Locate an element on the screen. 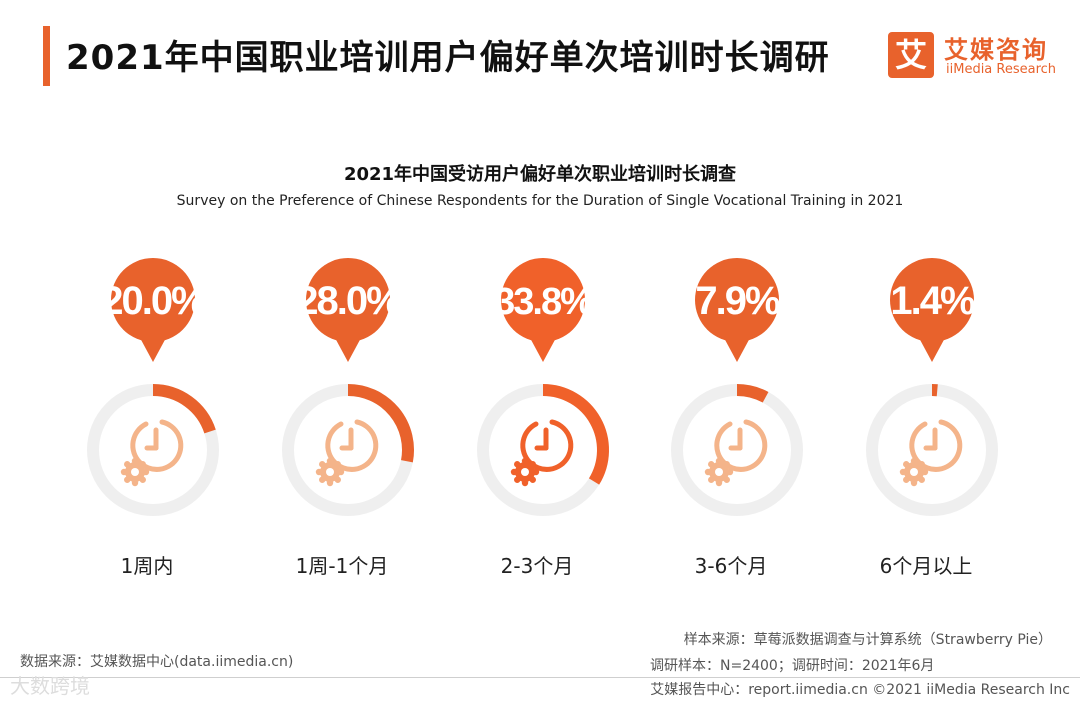 The image size is (1080, 702). category-label: 2-3个月 is located at coordinates (537, 566).